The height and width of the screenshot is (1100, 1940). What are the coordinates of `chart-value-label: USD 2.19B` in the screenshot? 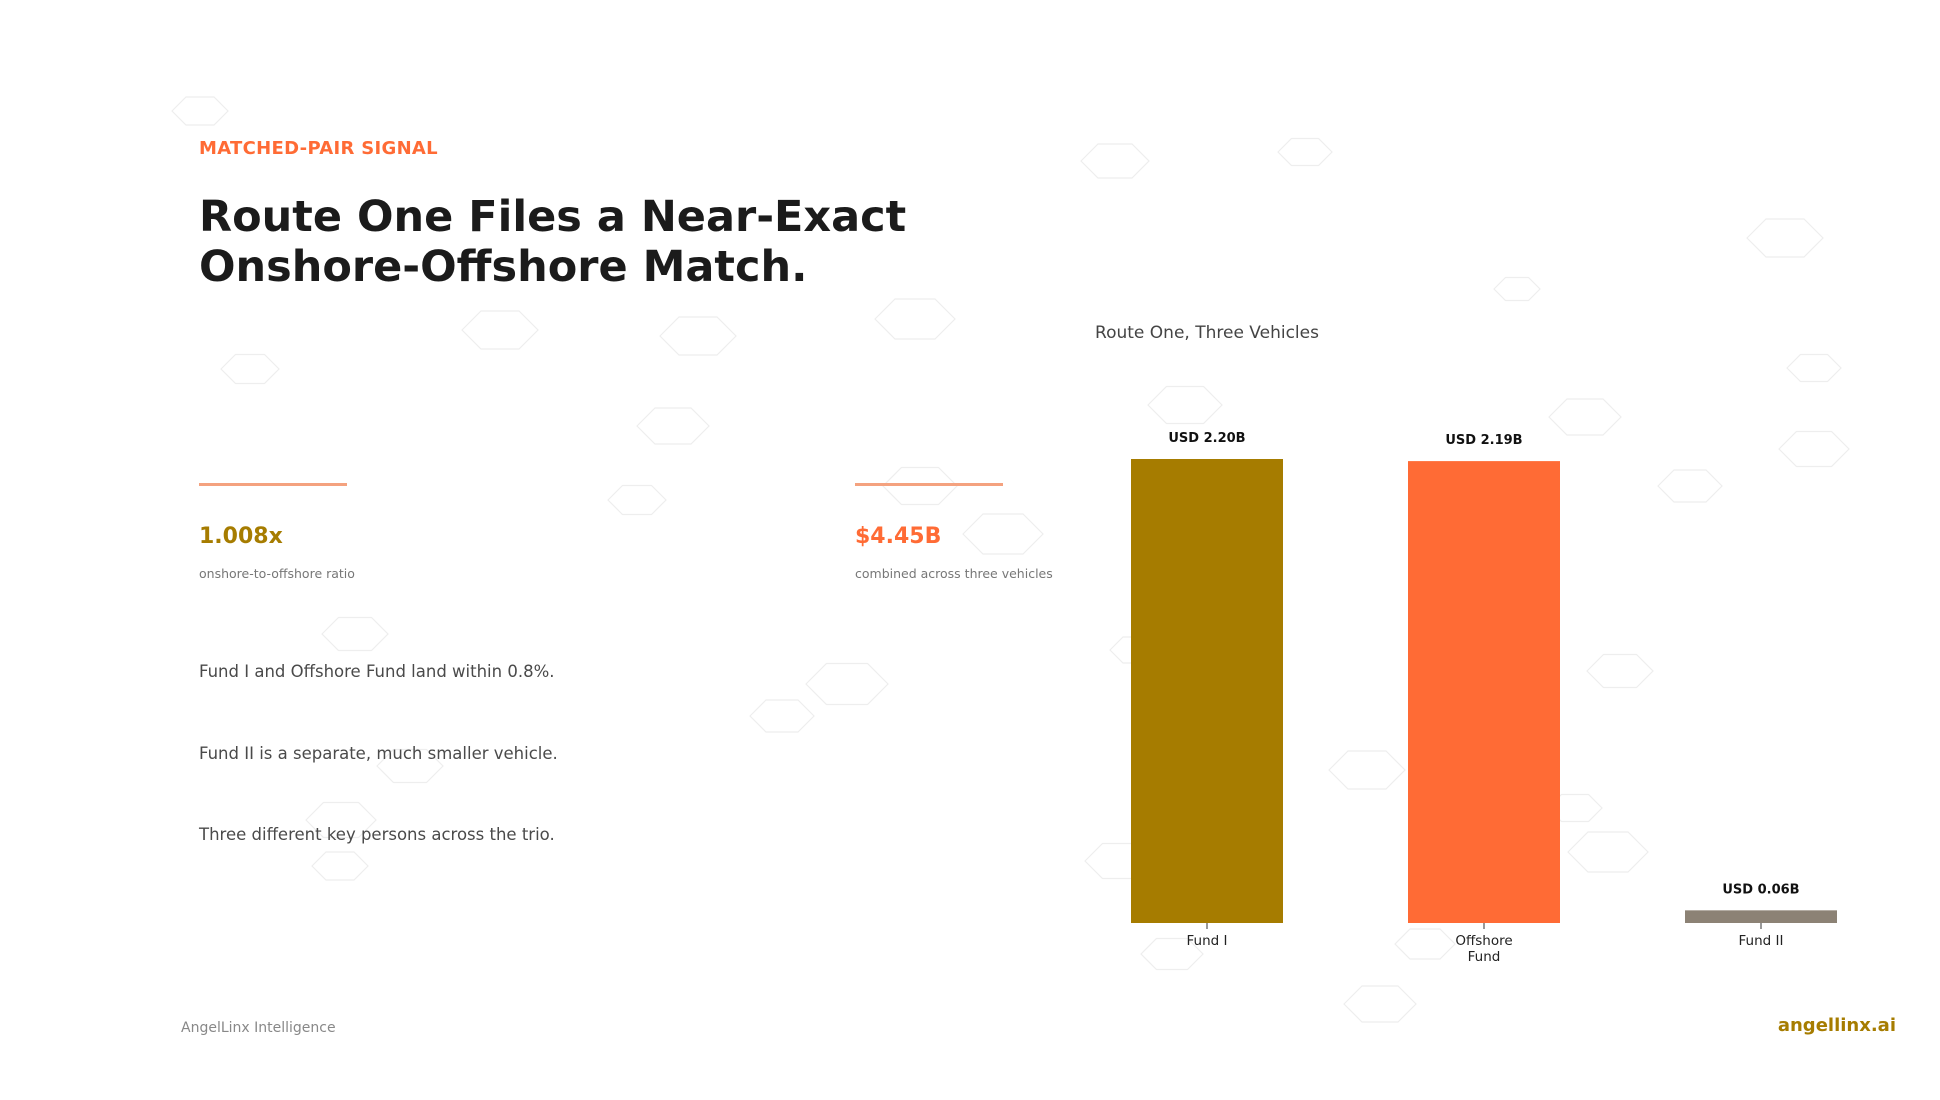 It's located at (1483, 440).